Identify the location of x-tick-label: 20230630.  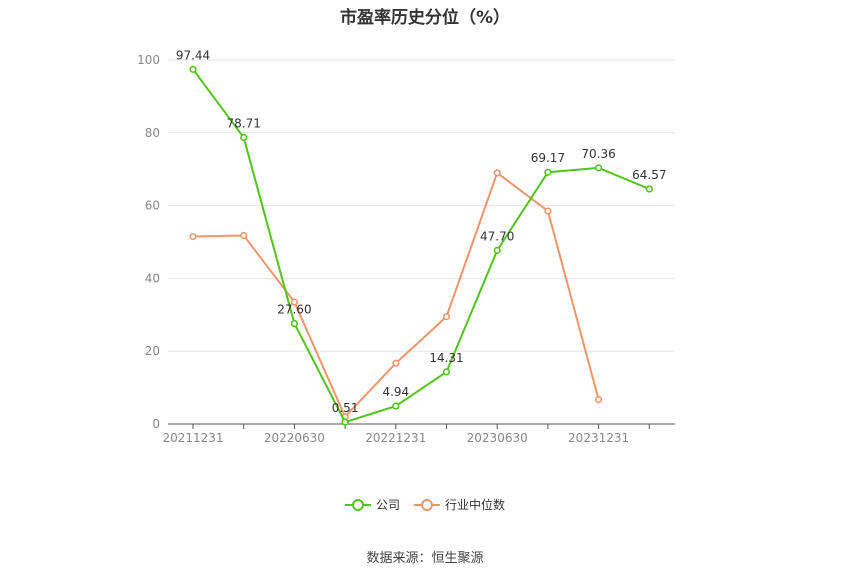
(497, 438).